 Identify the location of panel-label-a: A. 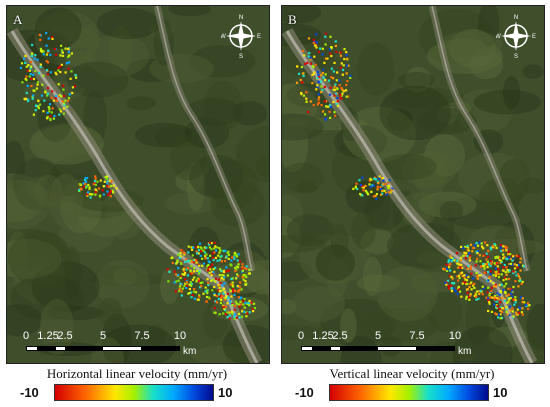
(18, 19).